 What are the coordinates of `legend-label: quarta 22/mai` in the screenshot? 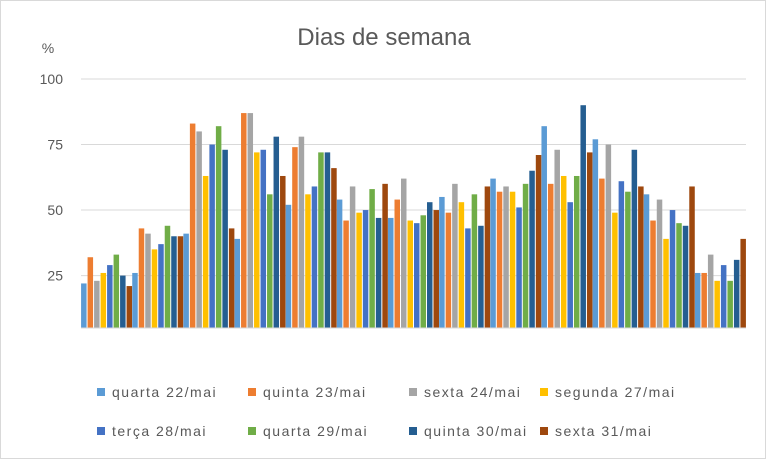 It's located at (165, 392).